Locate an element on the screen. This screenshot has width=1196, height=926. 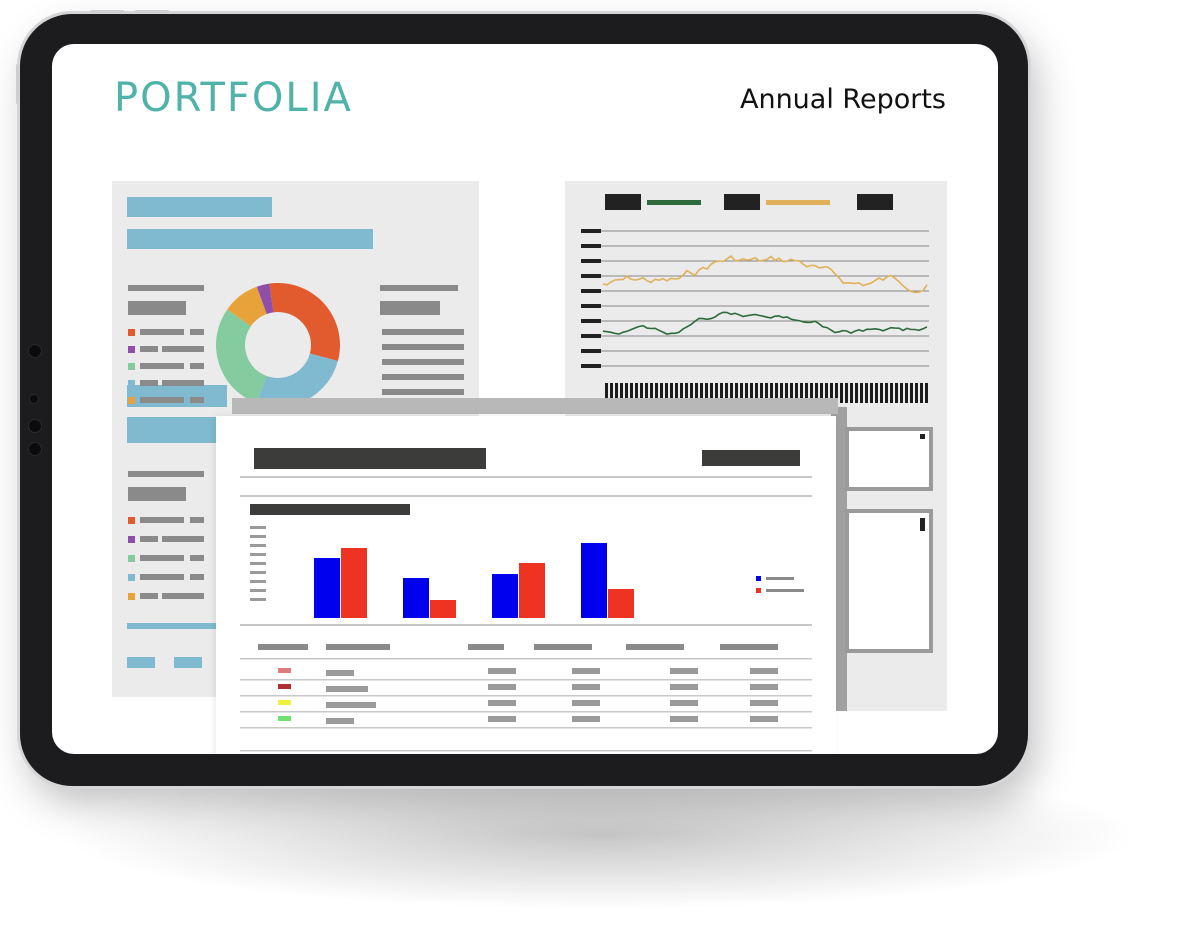
footer-bar-placeholder is located at coordinates (172, 626).